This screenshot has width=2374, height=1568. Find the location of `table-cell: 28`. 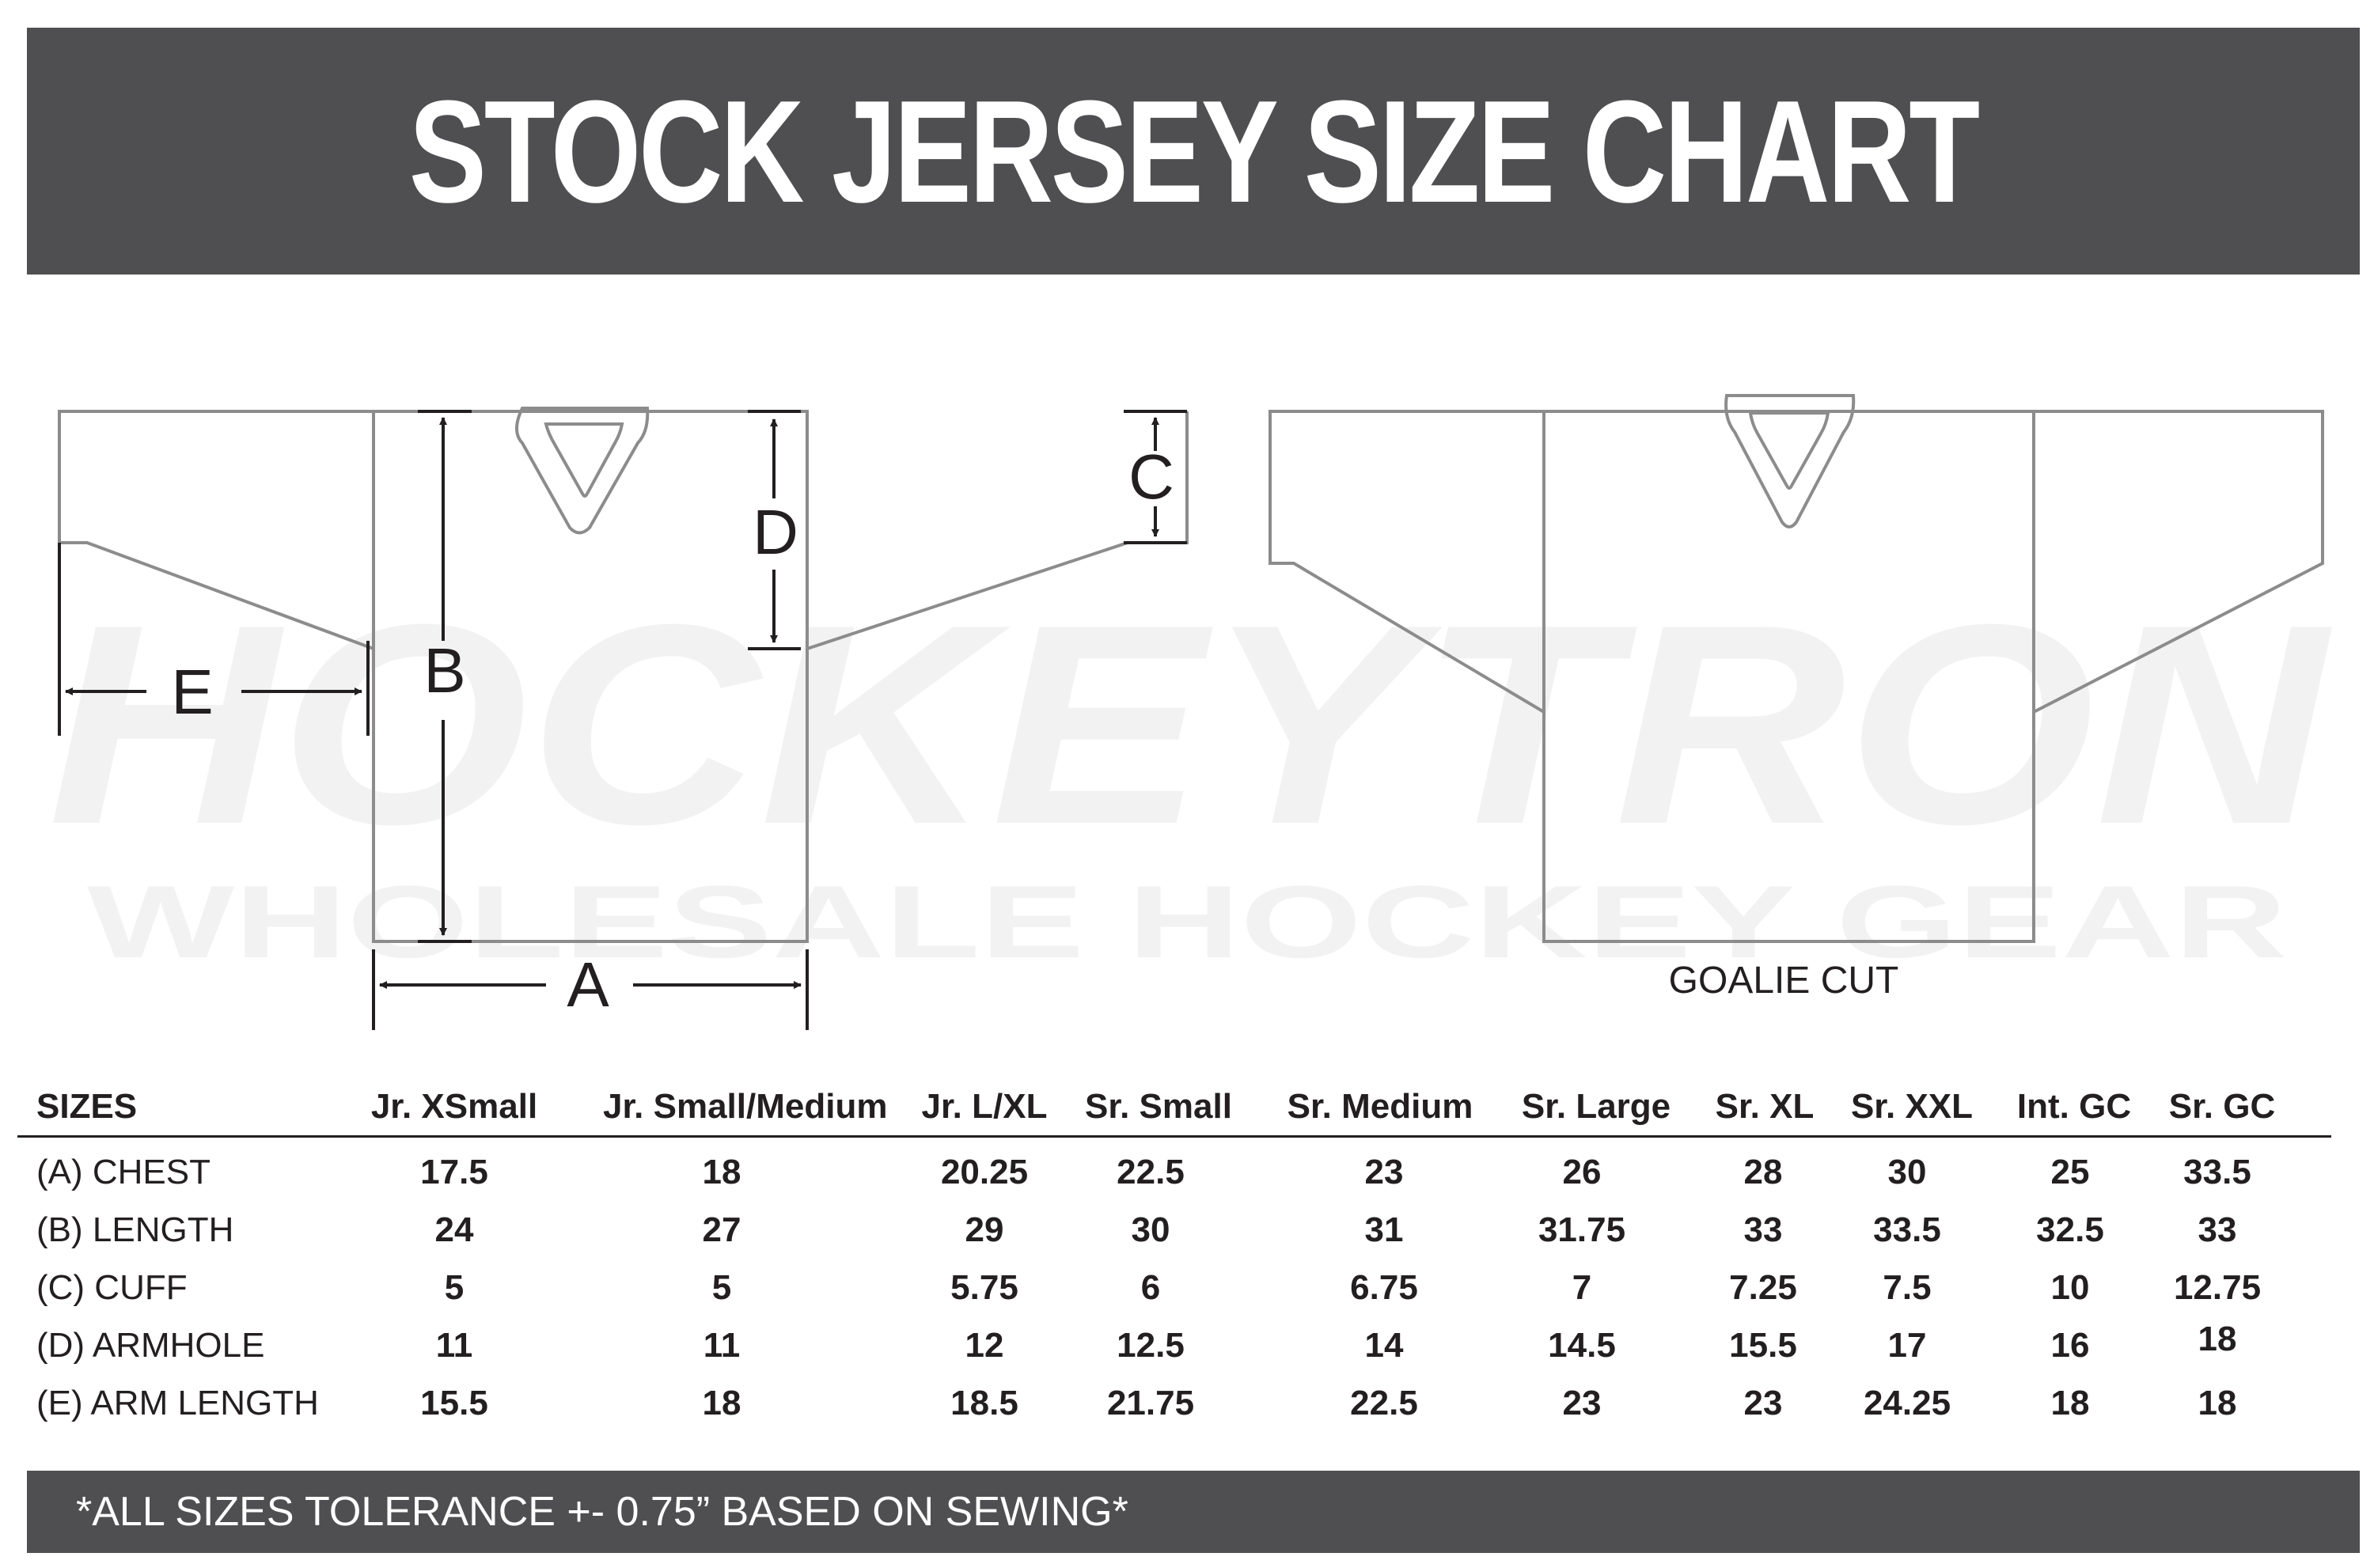

table-cell: 28 is located at coordinates (1763, 1172).